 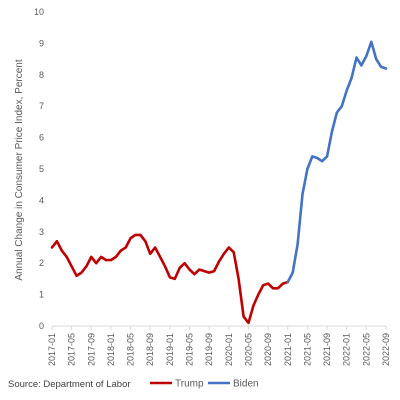 What do you see at coordinates (246, 384) in the screenshot?
I see `legend-label-biden: Biden` at bounding box center [246, 384].